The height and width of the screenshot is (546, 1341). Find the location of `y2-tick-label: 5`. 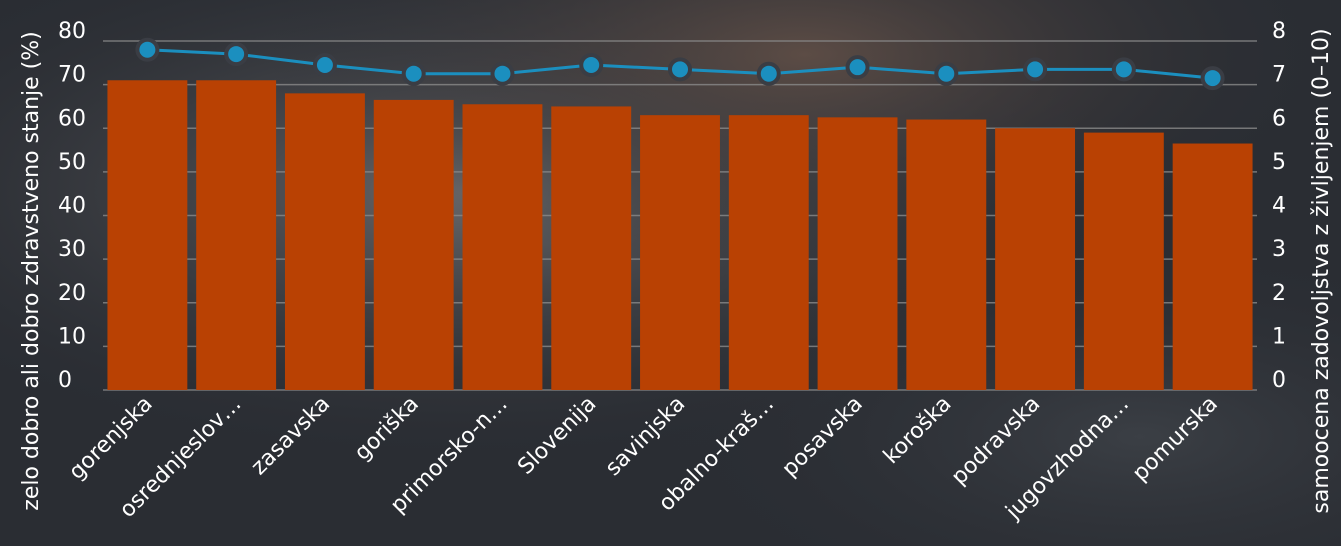

y2-tick-label: 5 is located at coordinates (1279, 162).